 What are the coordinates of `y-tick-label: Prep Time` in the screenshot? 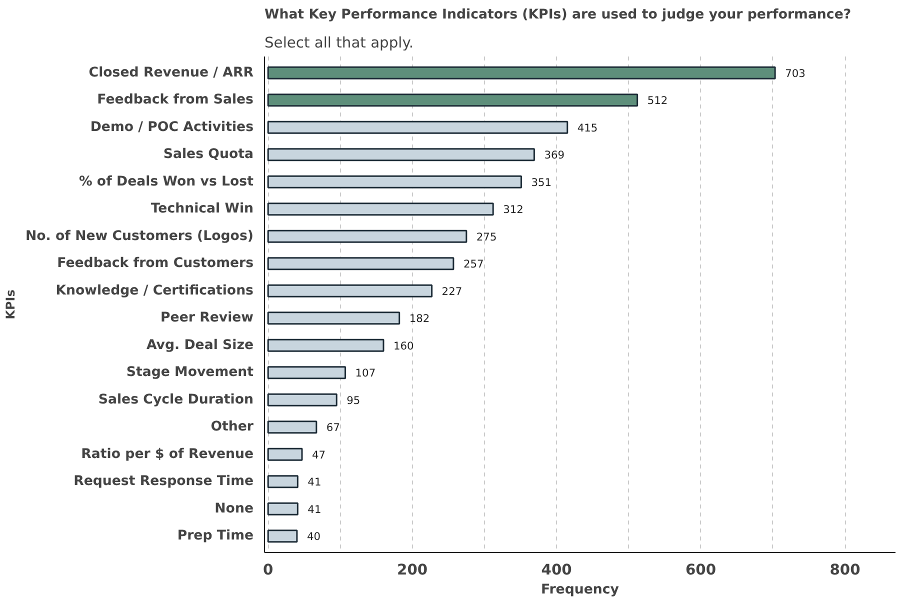 It's located at (215, 536).